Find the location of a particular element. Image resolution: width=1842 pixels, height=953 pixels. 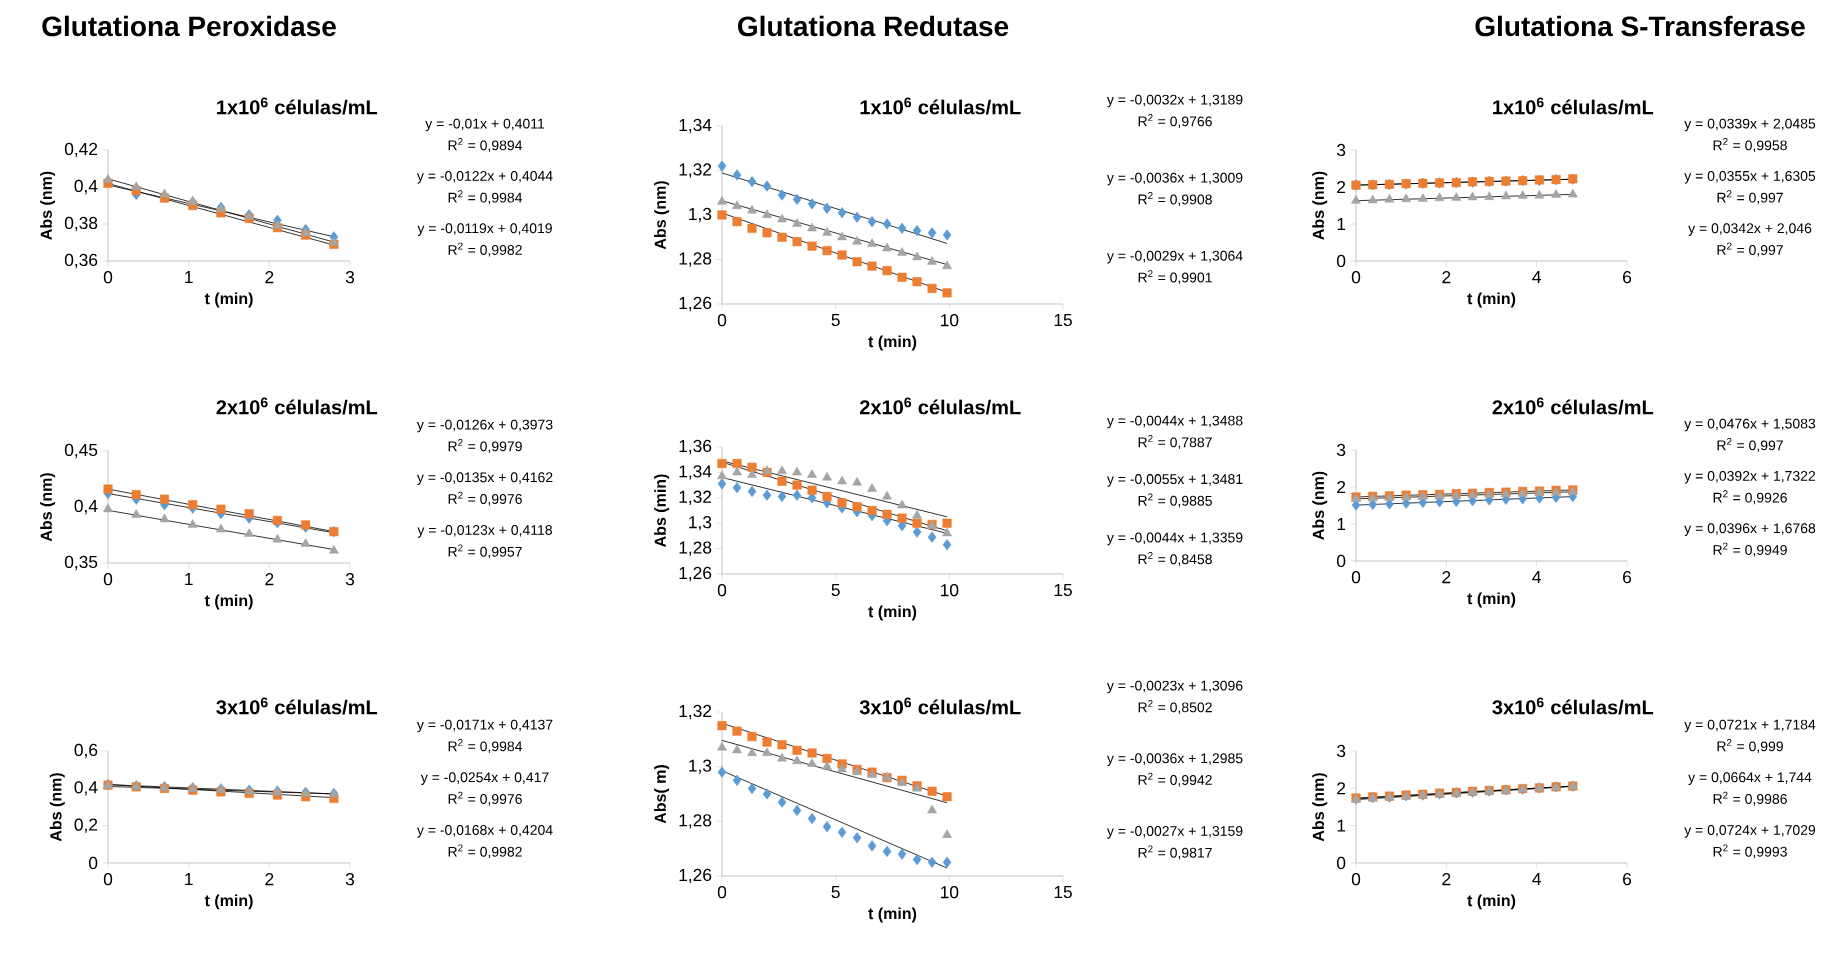

text: y = 0,0476x + 1,5083 is located at coordinates (1750, 425).